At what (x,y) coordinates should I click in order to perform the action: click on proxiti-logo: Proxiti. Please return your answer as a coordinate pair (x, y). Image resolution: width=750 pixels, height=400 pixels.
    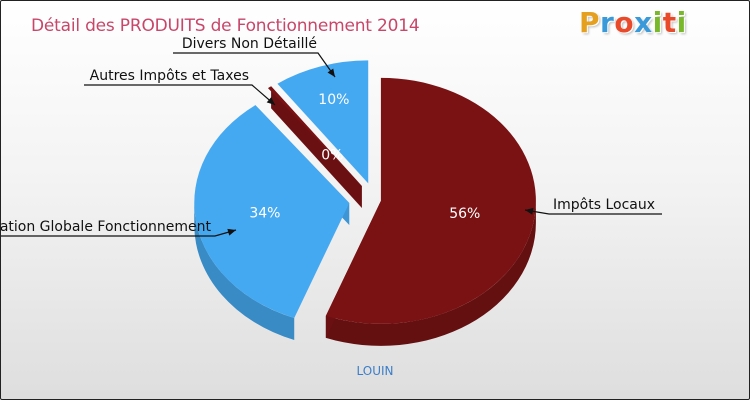
    Looking at the image, I should click on (633, 22).